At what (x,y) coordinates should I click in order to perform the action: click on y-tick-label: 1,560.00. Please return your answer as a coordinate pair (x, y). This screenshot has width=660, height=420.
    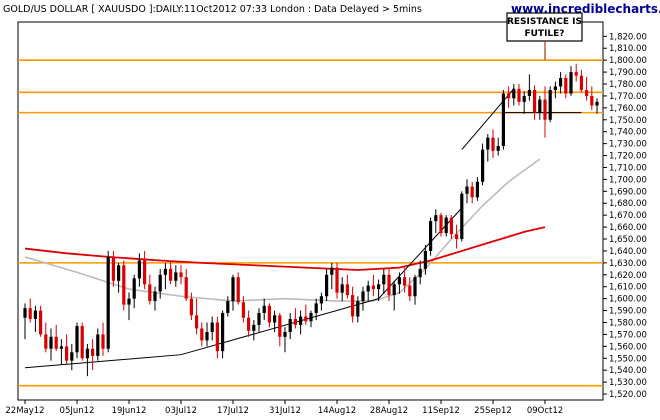
    Looking at the image, I should click on (628, 347).